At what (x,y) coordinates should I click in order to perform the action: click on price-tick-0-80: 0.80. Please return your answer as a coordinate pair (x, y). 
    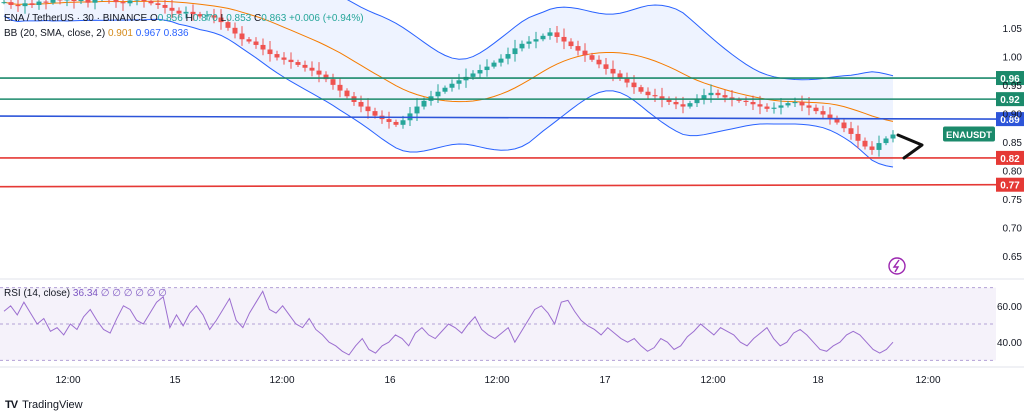
    Looking at the image, I should click on (1013, 171).